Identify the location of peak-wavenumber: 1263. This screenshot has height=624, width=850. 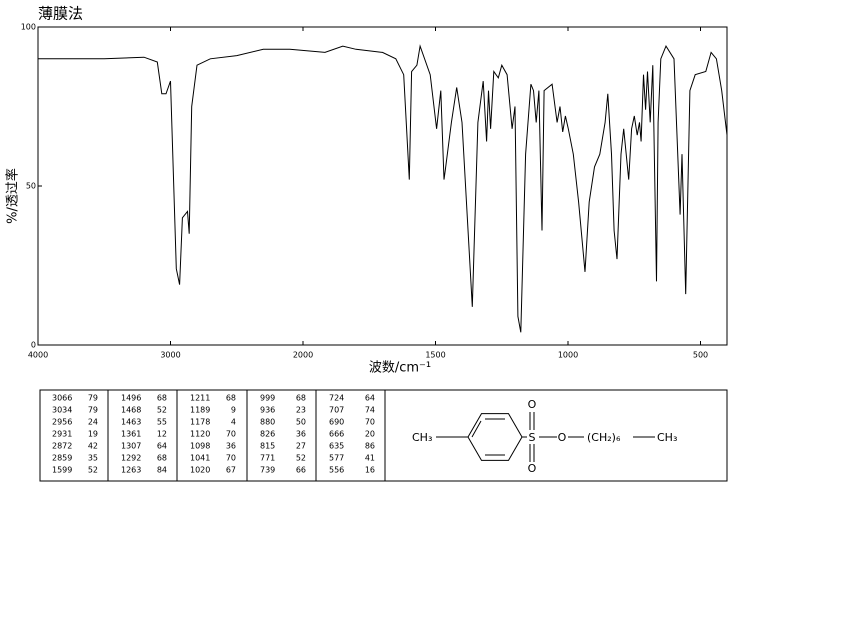
(131, 470).